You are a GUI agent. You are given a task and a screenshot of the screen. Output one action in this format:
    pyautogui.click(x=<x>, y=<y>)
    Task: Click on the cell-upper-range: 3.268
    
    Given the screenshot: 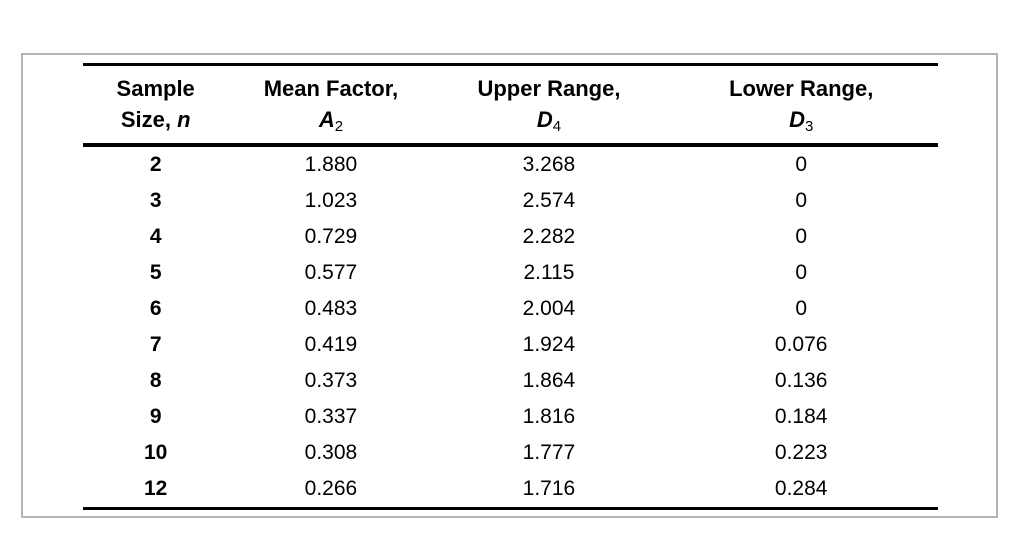 What is the action you would take?
    pyautogui.click(x=549, y=164)
    